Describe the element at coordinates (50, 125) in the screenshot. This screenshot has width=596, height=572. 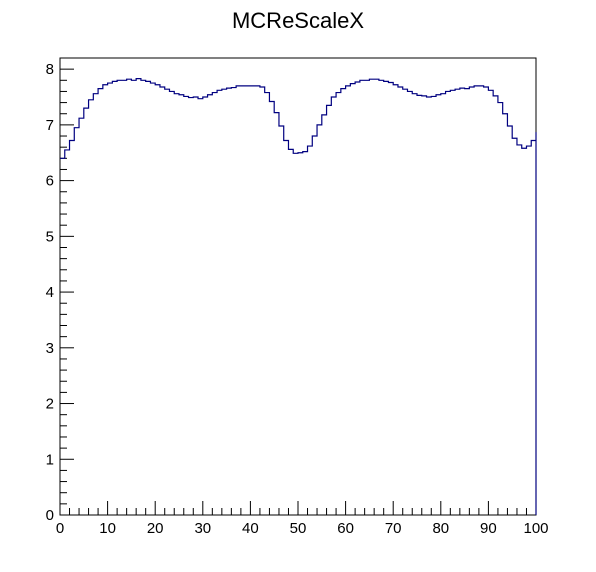
I see `y-tick-label: 7` at that location.